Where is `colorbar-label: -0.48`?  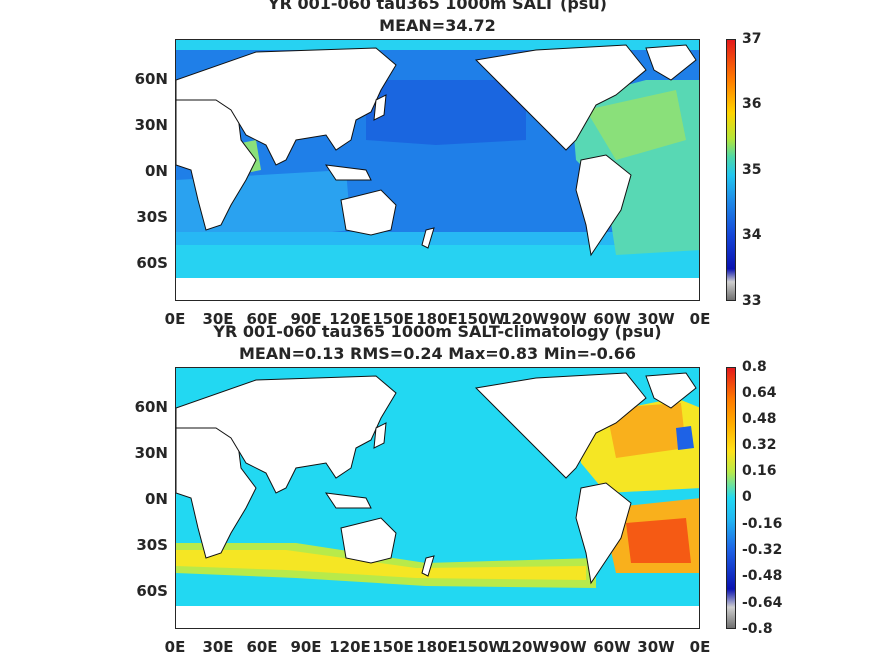
colorbar-label: -0.48 is located at coordinates (762, 576).